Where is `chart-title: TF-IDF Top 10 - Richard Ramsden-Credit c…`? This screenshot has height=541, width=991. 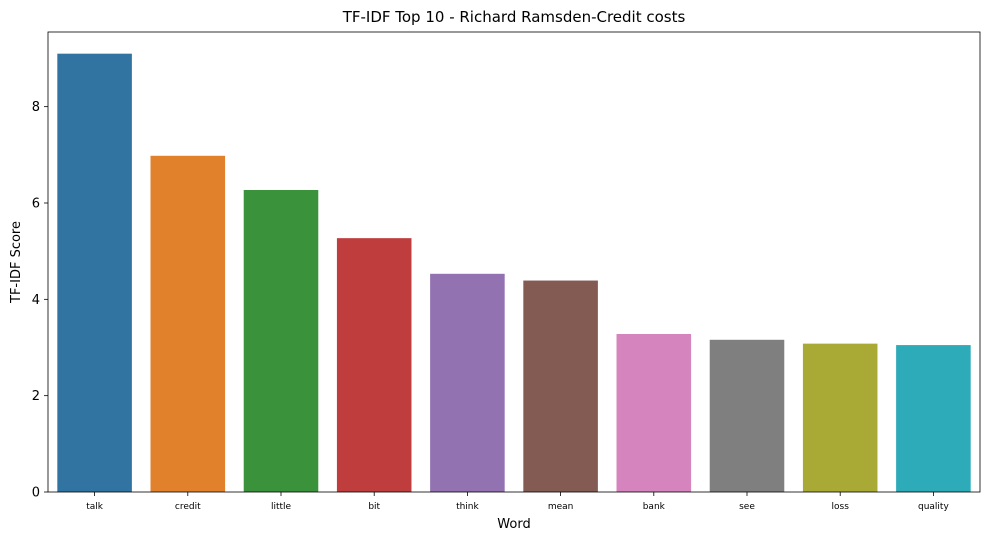 chart-title: TF-IDF Top 10 - Richard Ramsden-Credit c… is located at coordinates (514, 17).